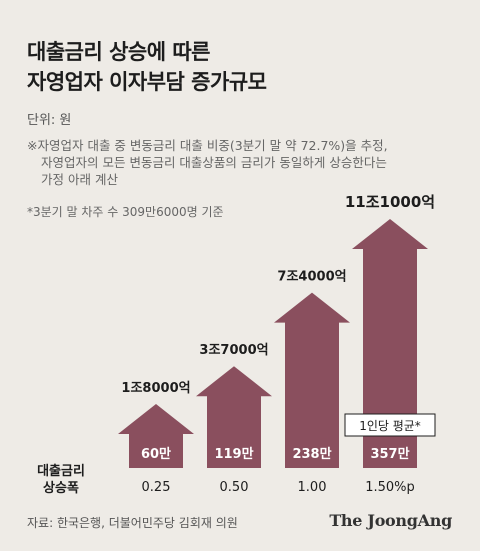 This screenshot has height=551, width=480. I want to click on category-label-1: 0.25, so click(156, 487).